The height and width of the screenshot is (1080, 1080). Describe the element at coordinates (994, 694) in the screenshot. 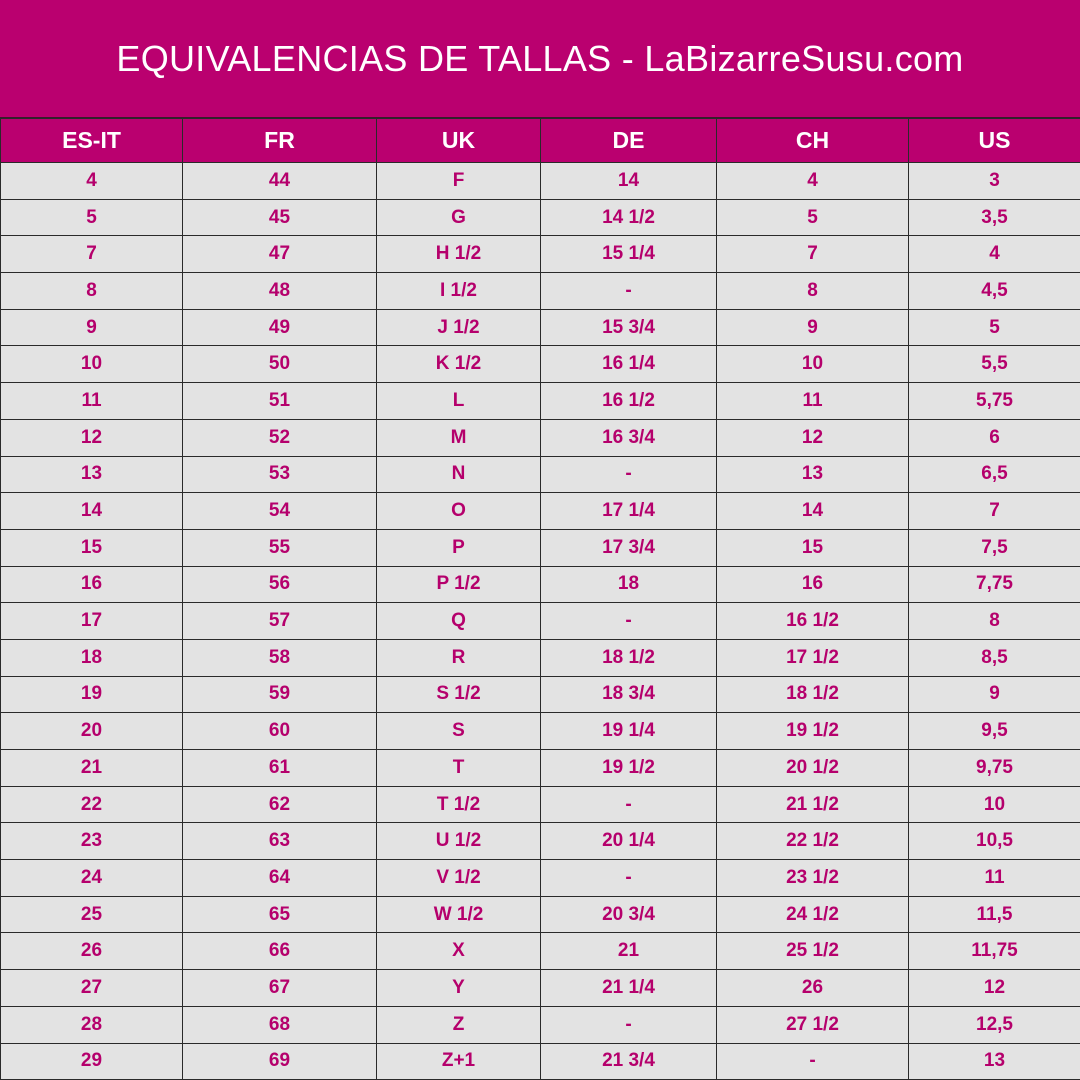

I see `cell-us: 9` at that location.